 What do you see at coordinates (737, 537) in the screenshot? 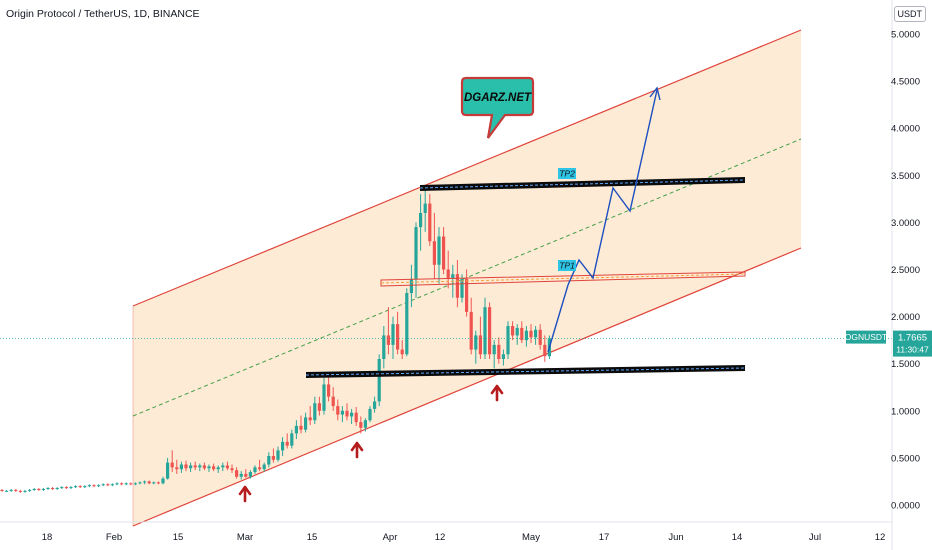
I see `x-tick-label: 14` at bounding box center [737, 537].